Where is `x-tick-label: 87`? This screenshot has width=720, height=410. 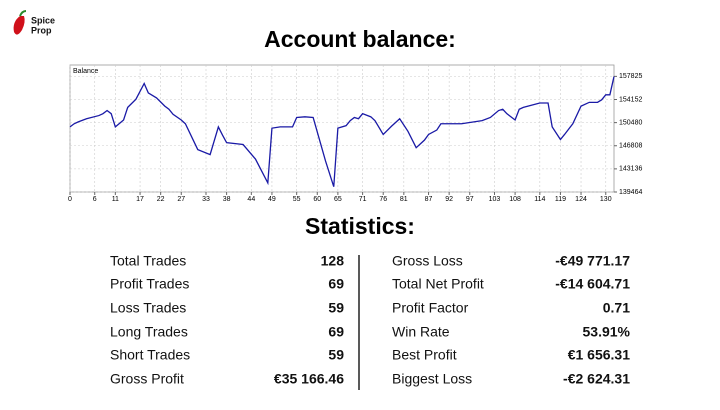 x-tick-label: 87 is located at coordinates (429, 199).